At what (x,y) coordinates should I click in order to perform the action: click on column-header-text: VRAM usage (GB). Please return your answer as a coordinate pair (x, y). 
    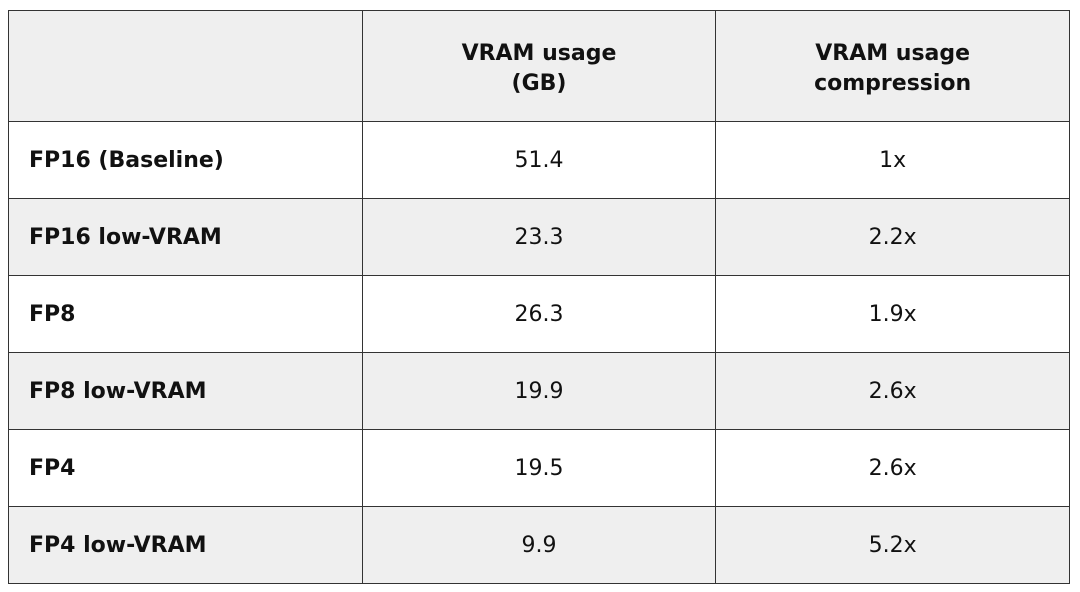
    Looking at the image, I should click on (539, 68).